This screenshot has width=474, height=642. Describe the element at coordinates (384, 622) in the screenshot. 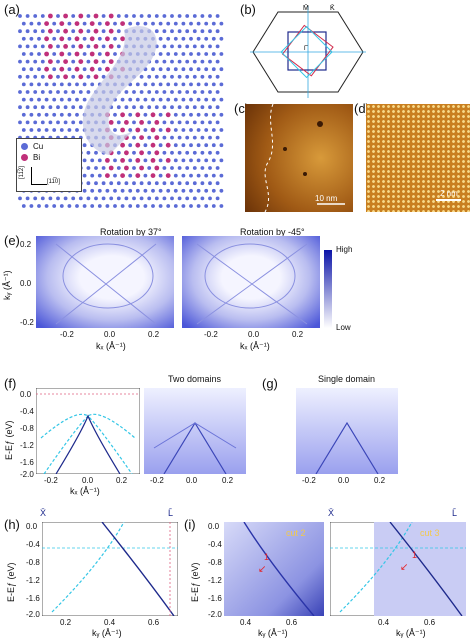

I see `i-xtick-r0: 0.4` at that location.